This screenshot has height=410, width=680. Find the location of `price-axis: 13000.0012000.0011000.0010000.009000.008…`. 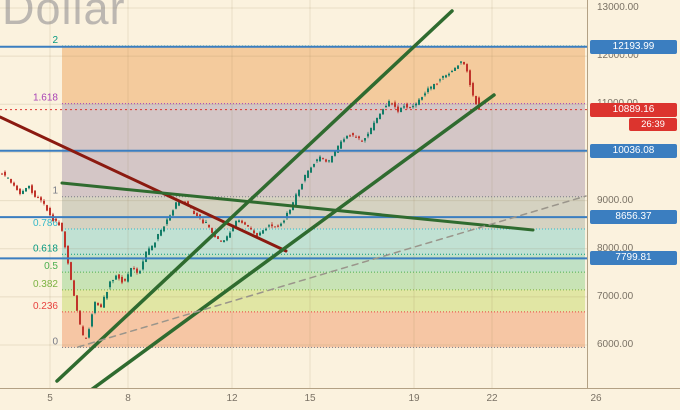

price-axis: 13000.0012000.0011000.0010000.009000.008… is located at coordinates (633, 194).